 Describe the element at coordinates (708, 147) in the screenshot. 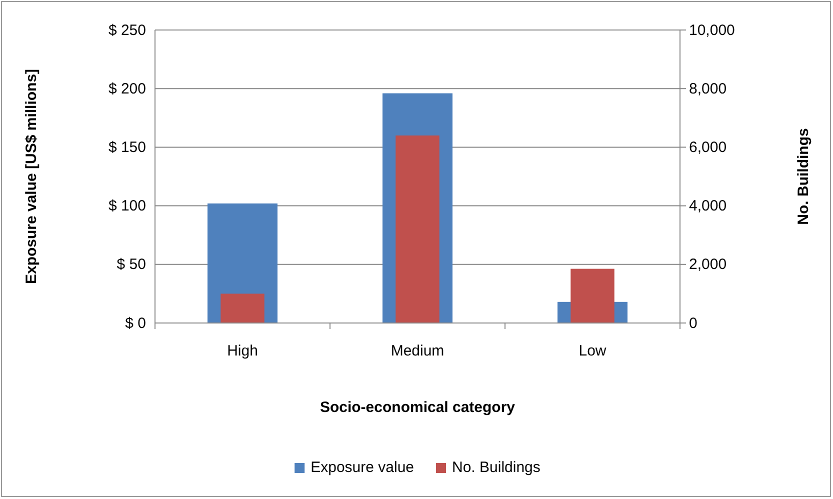

I see `y2-tick-label: 6,000` at that location.